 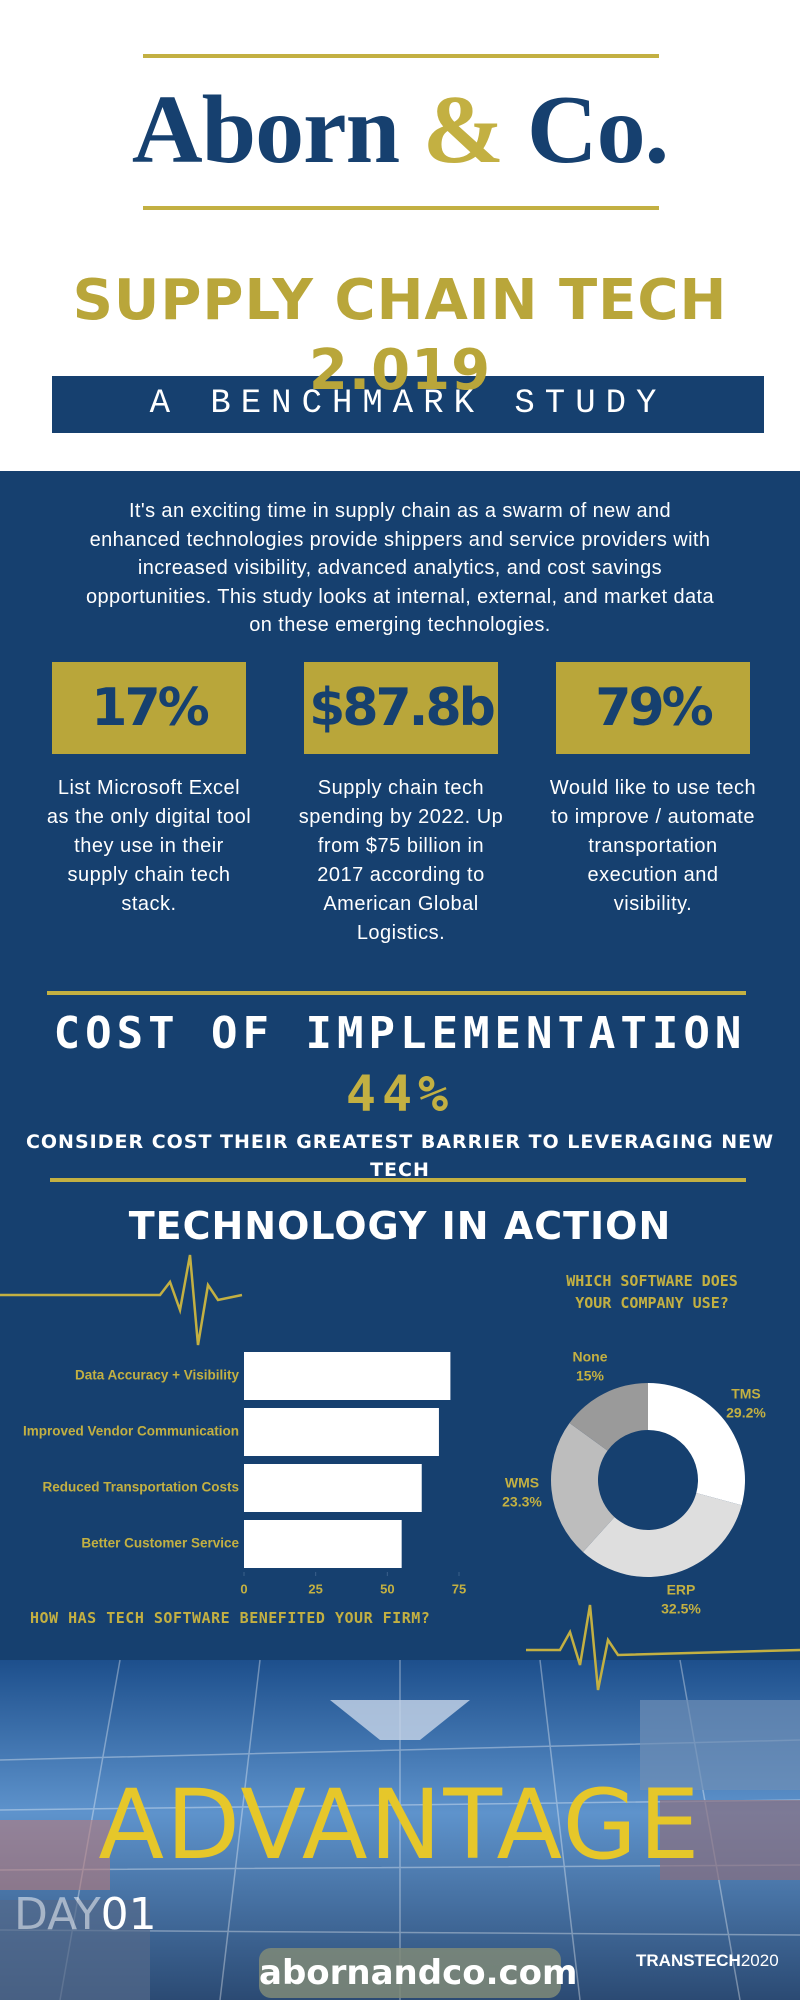 I want to click on category-label: Data Accuracy + Visibility, so click(x=157, y=1375).